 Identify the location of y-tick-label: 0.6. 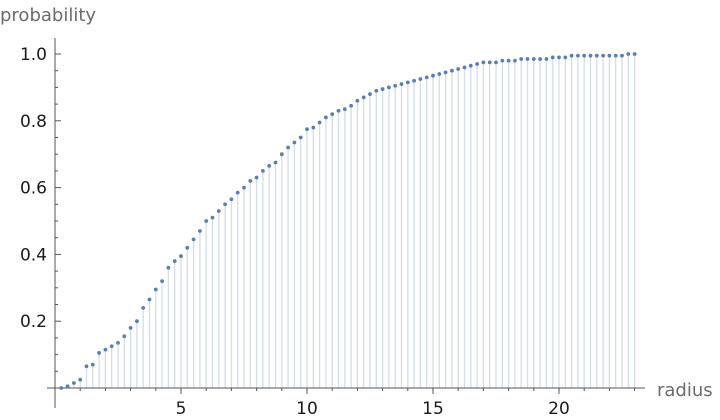
(33, 189).